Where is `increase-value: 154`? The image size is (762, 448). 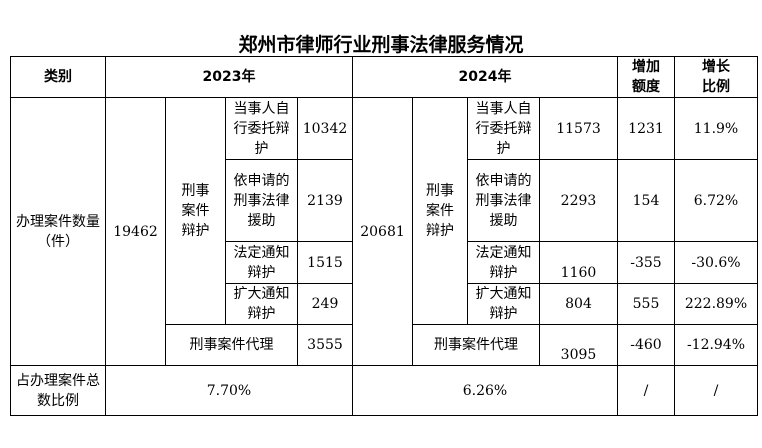 increase-value: 154 is located at coordinates (646, 200).